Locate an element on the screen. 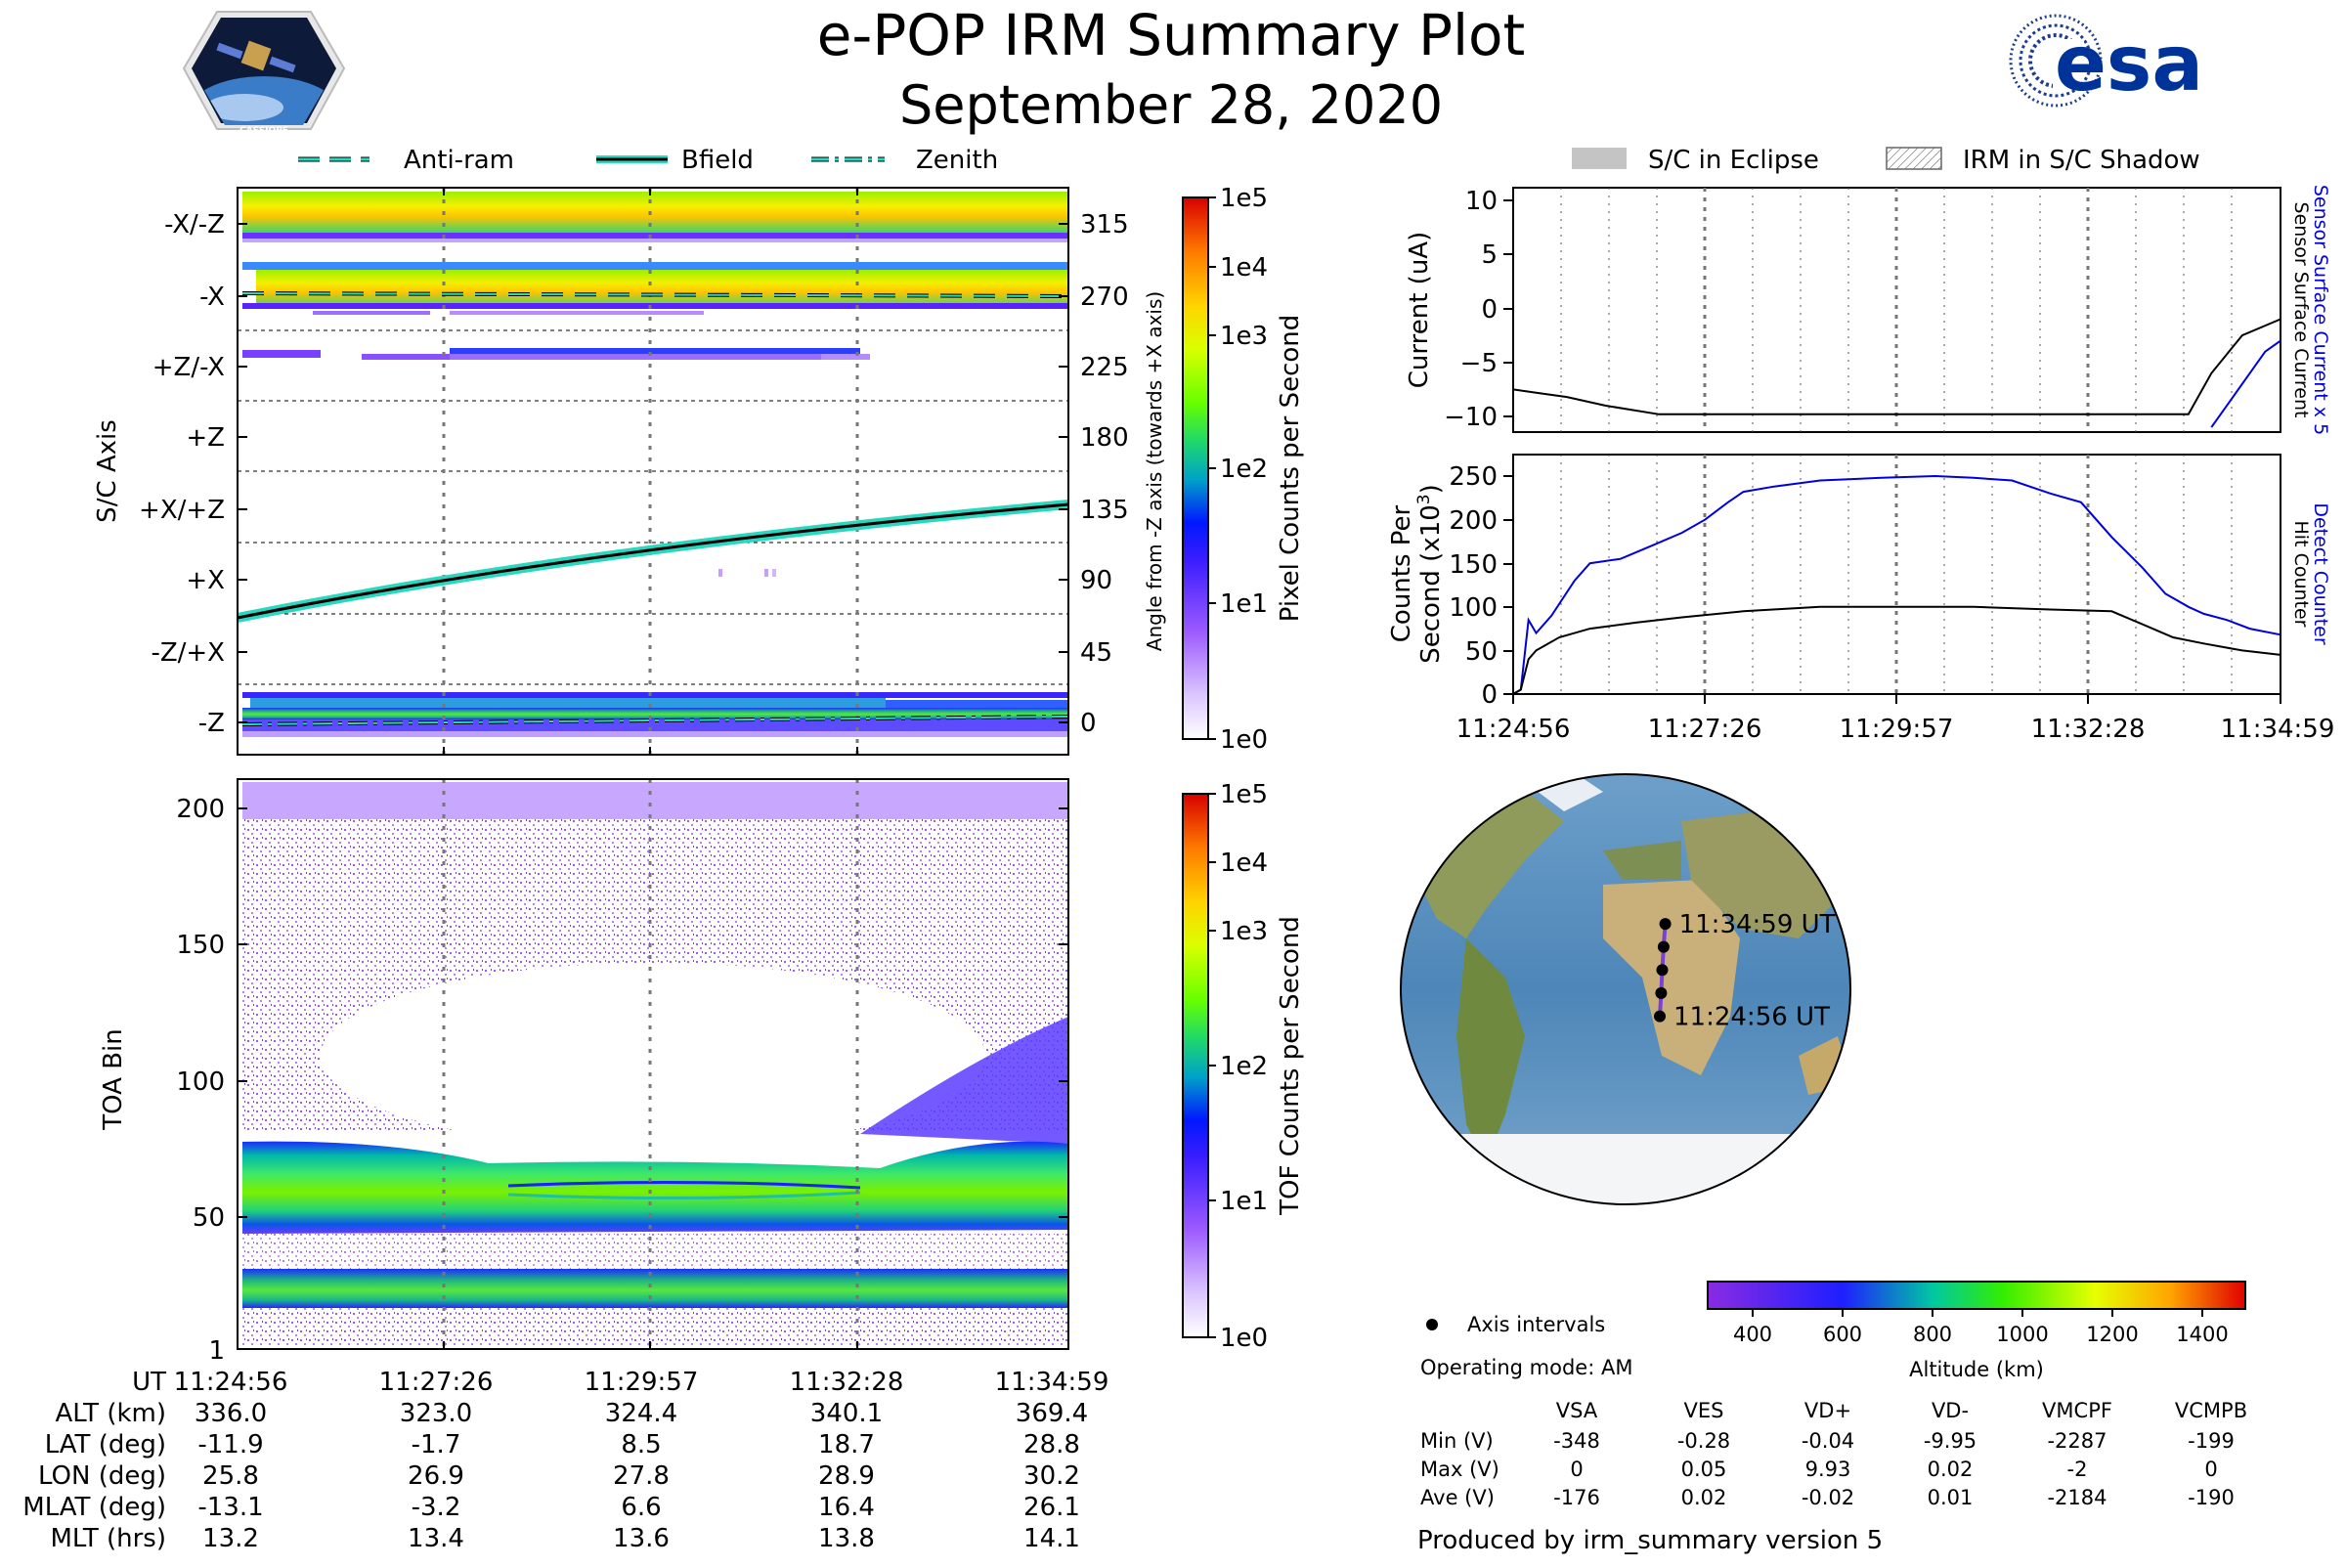 The image size is (2346, 1568). voltage-row-label: Min (V) is located at coordinates (1457, 1441).